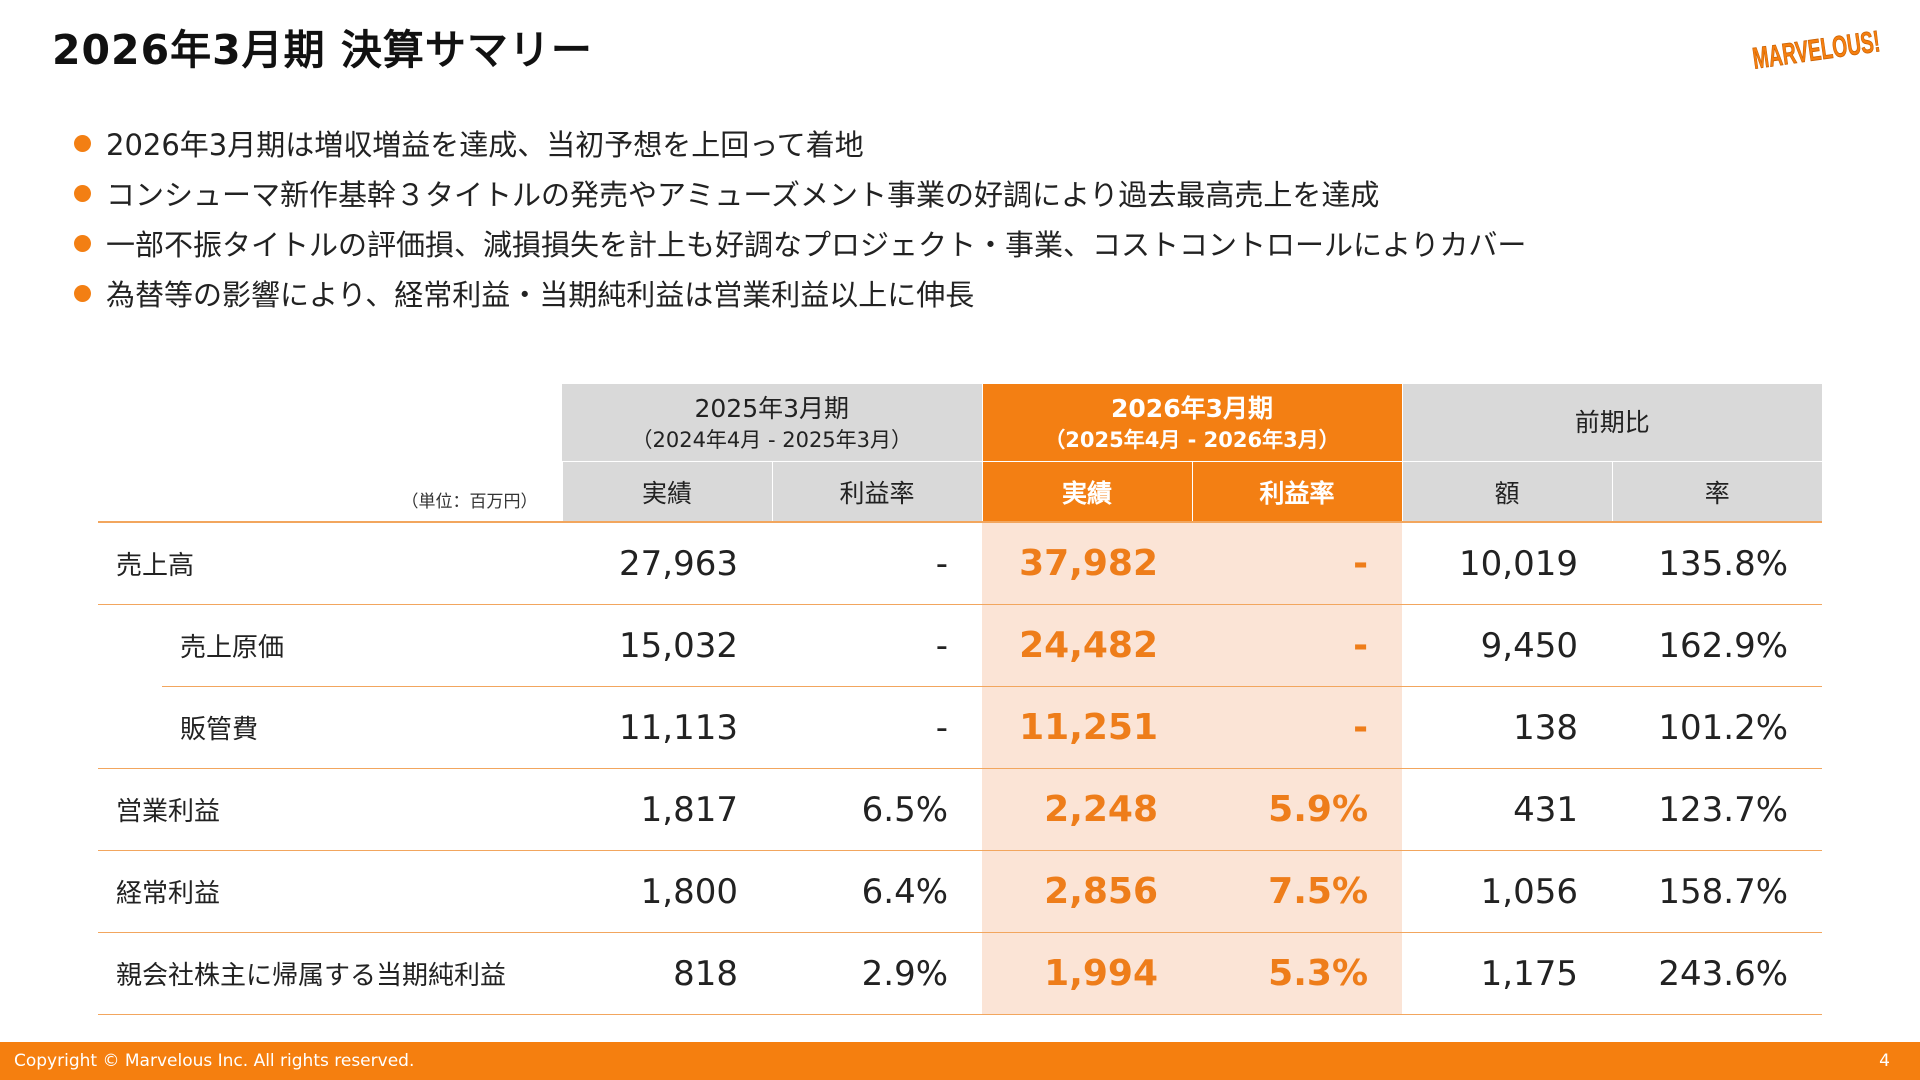 The image size is (1920, 1080). Describe the element at coordinates (1507, 727) in the screenshot. I see `cell-diff-amount: 138` at that location.